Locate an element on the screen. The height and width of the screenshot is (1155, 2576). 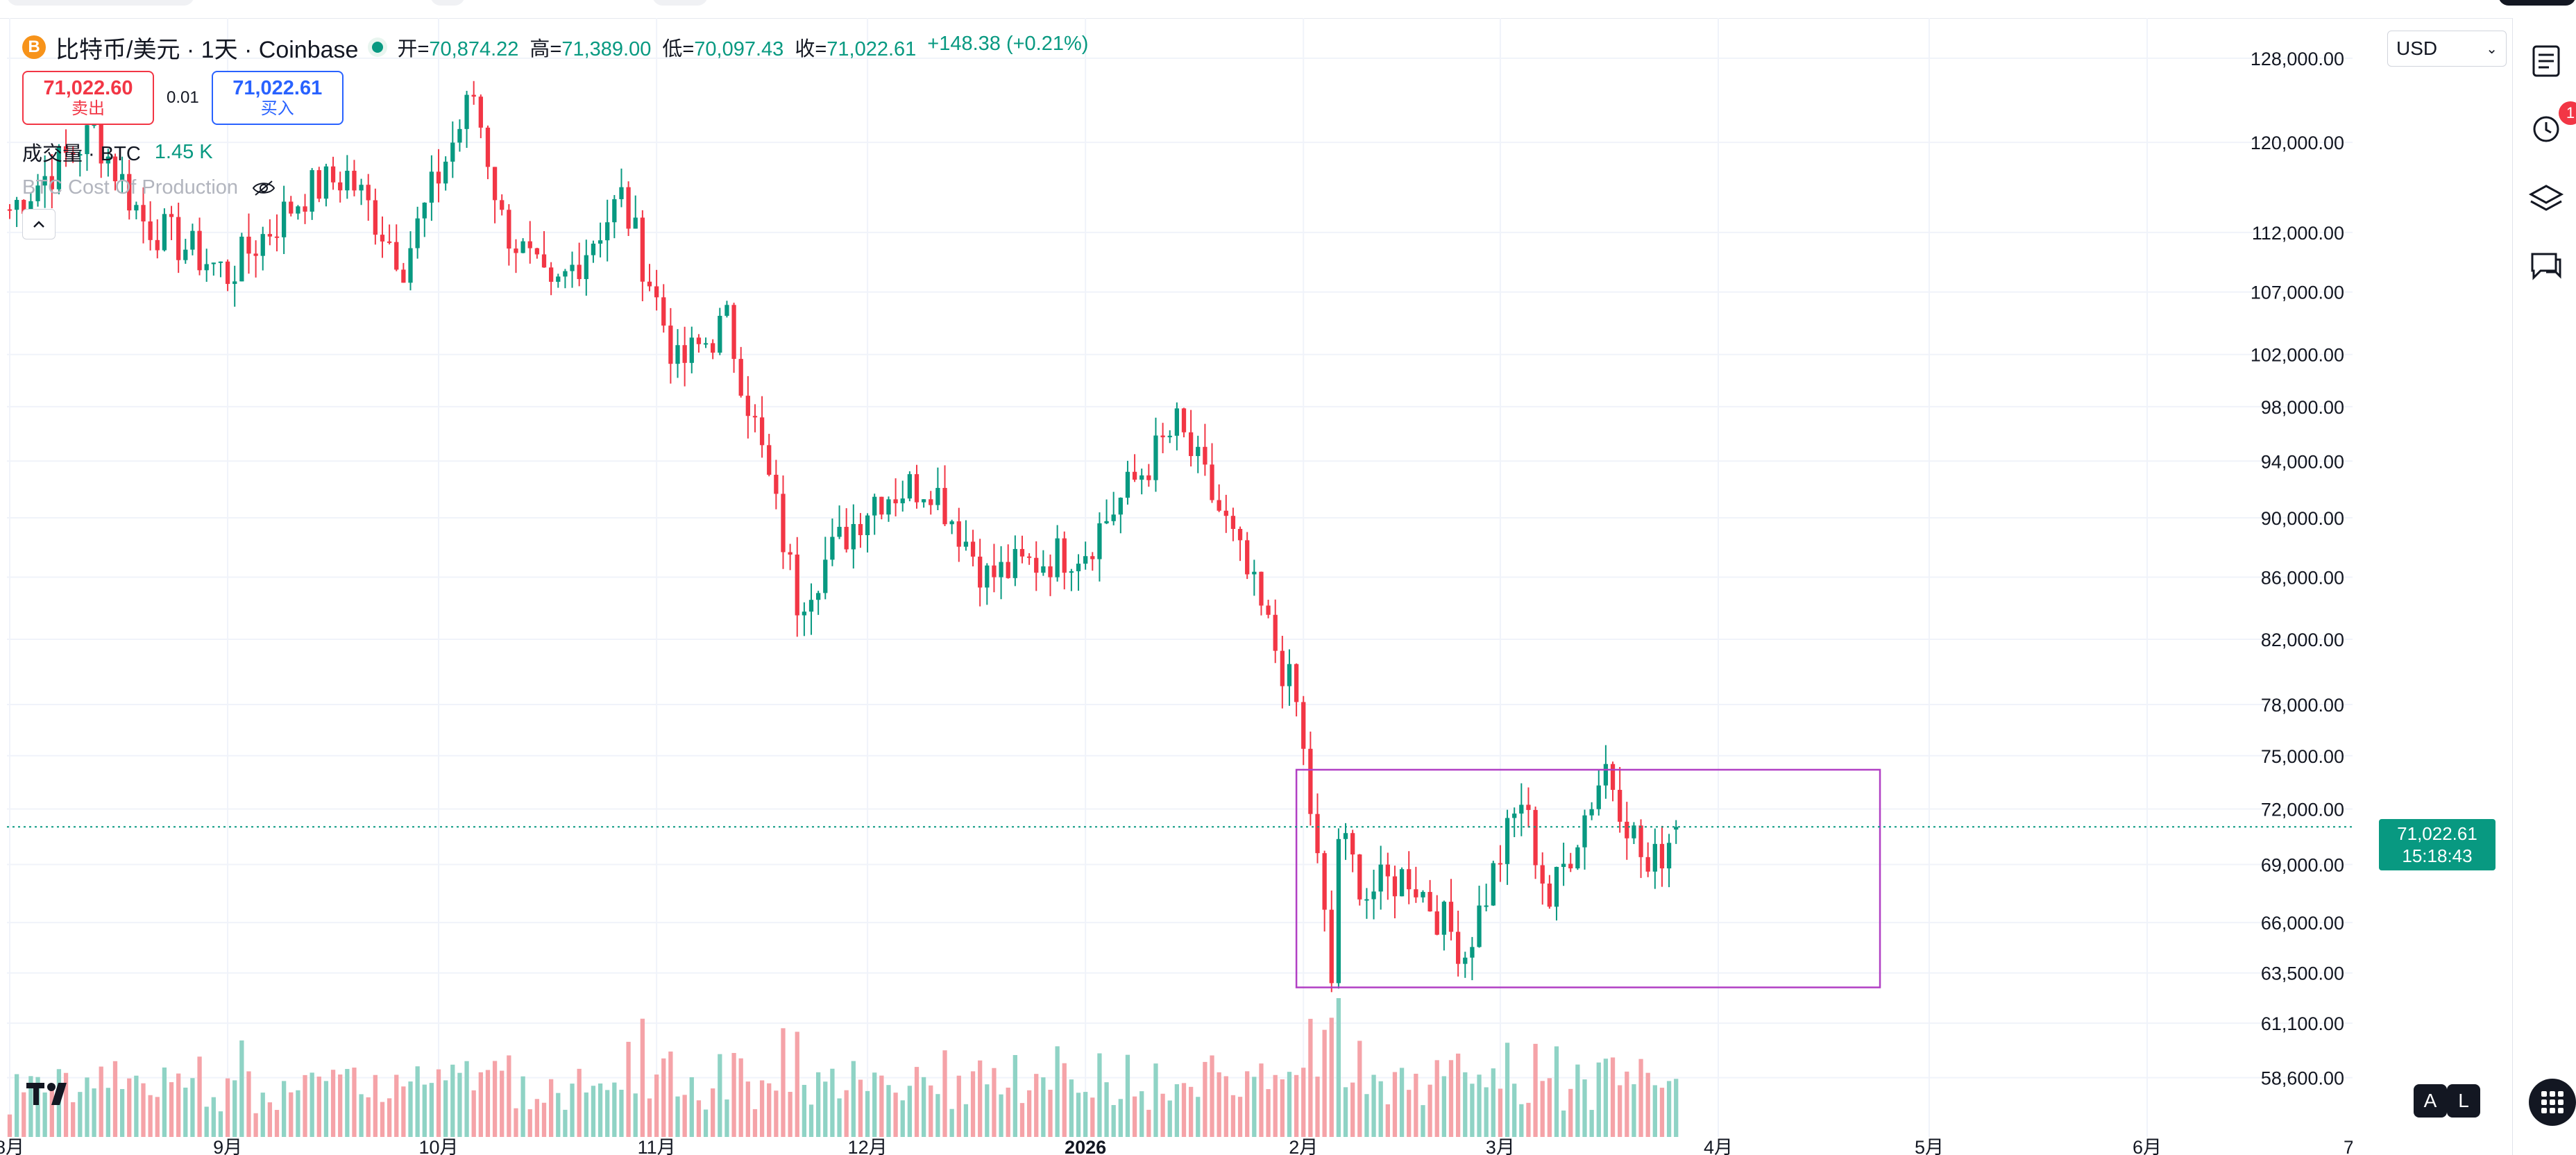
chevron-up-icon is located at coordinates (39, 224).